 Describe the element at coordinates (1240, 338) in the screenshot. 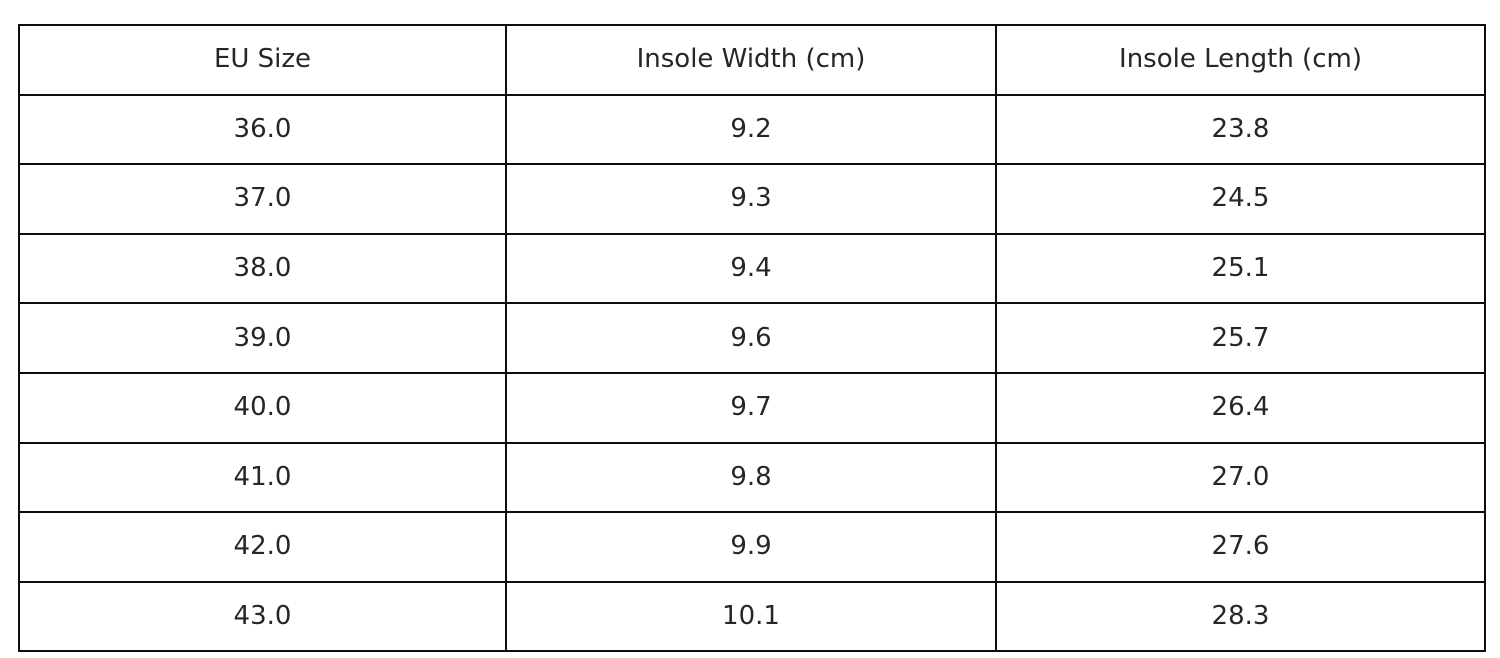

I see `cell-insole-length: 25.7` at that location.